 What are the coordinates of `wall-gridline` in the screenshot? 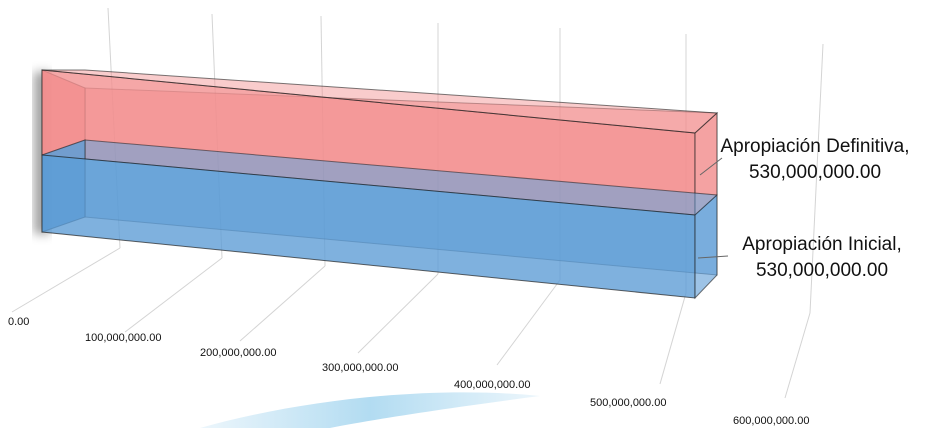 It's located at (816, 178).